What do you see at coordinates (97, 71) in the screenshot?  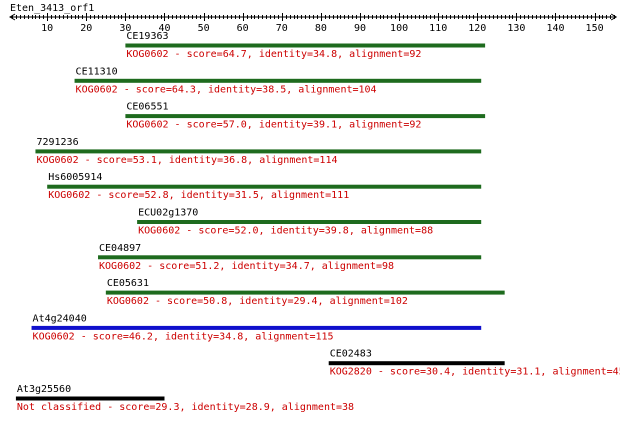 I see `hit-name: CE11310` at bounding box center [97, 71].